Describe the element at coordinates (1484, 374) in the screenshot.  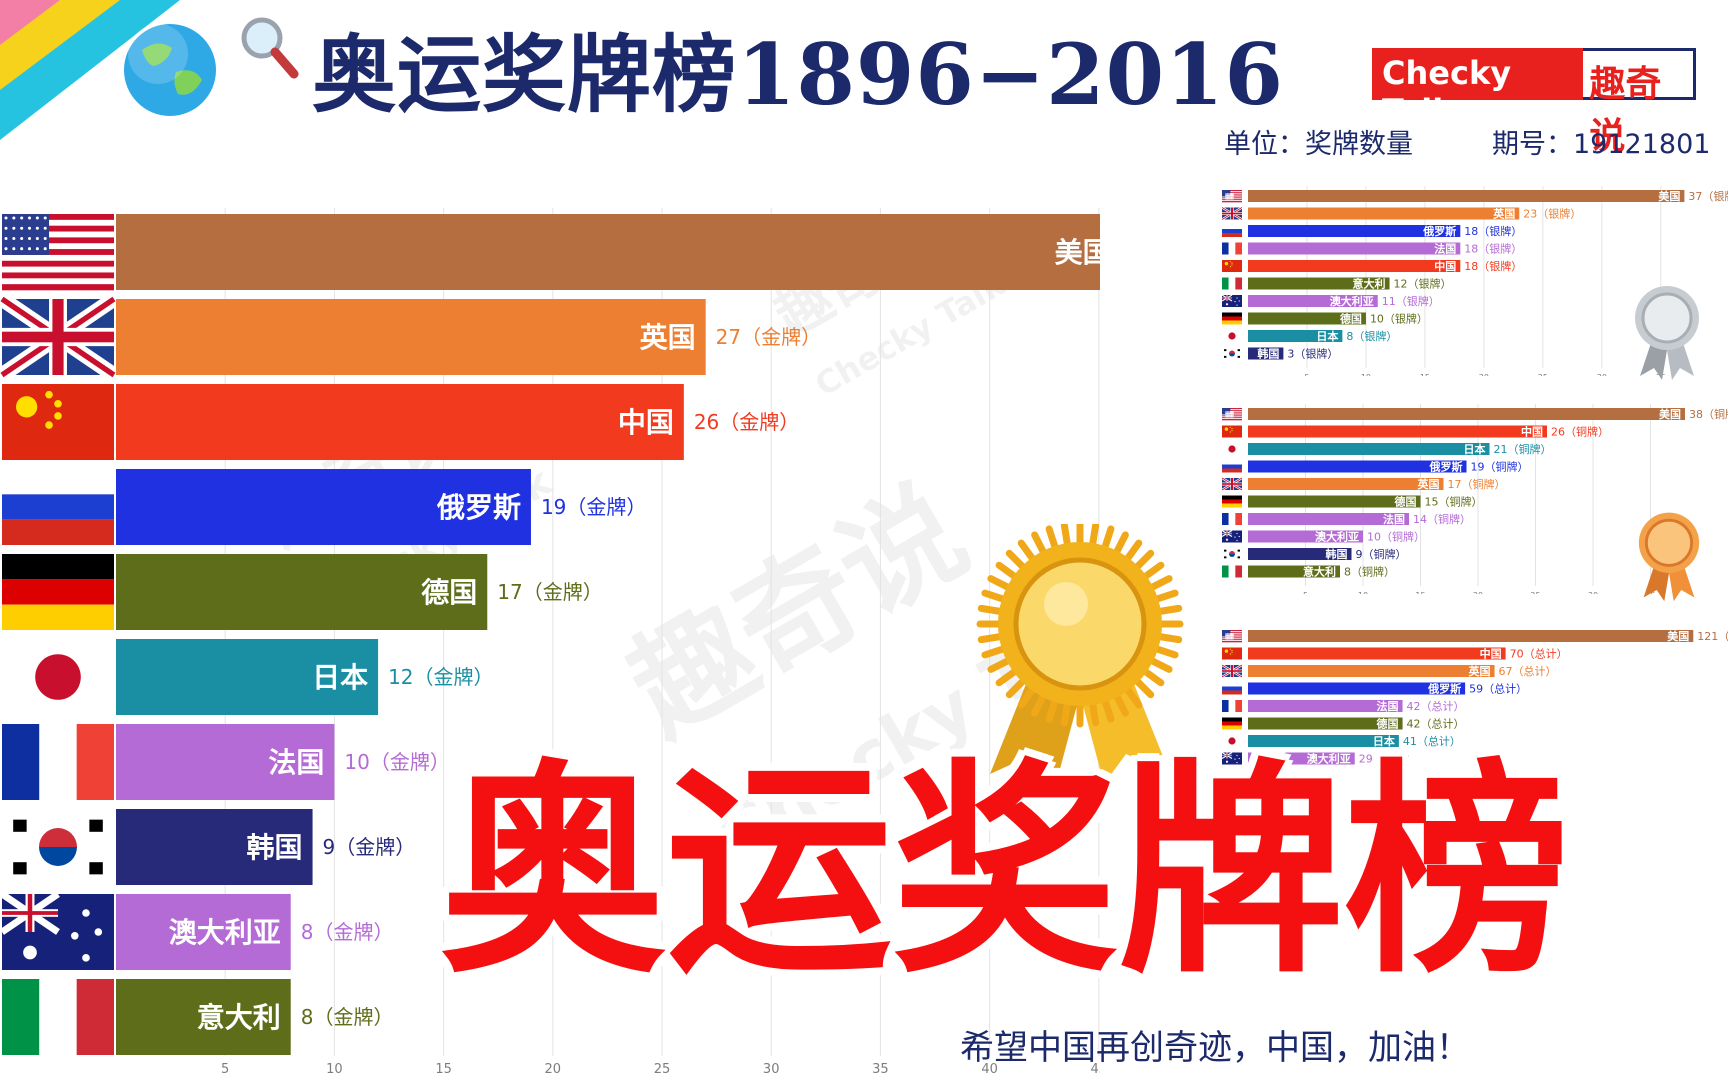
I see `x-tick-label: 20` at that location.